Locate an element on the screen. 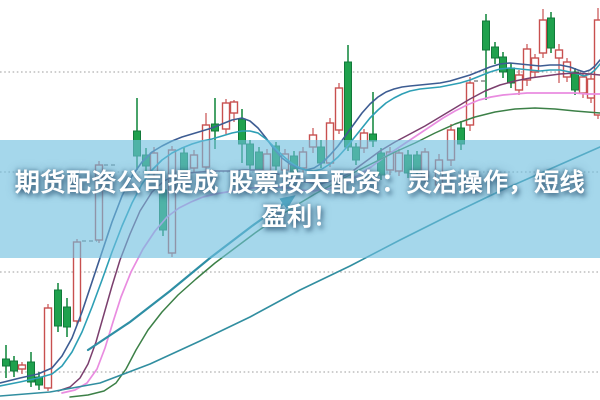  headline-line-1: 期货配资公司提成 股票按天配资：灵活操作，短线 is located at coordinates (300, 182).